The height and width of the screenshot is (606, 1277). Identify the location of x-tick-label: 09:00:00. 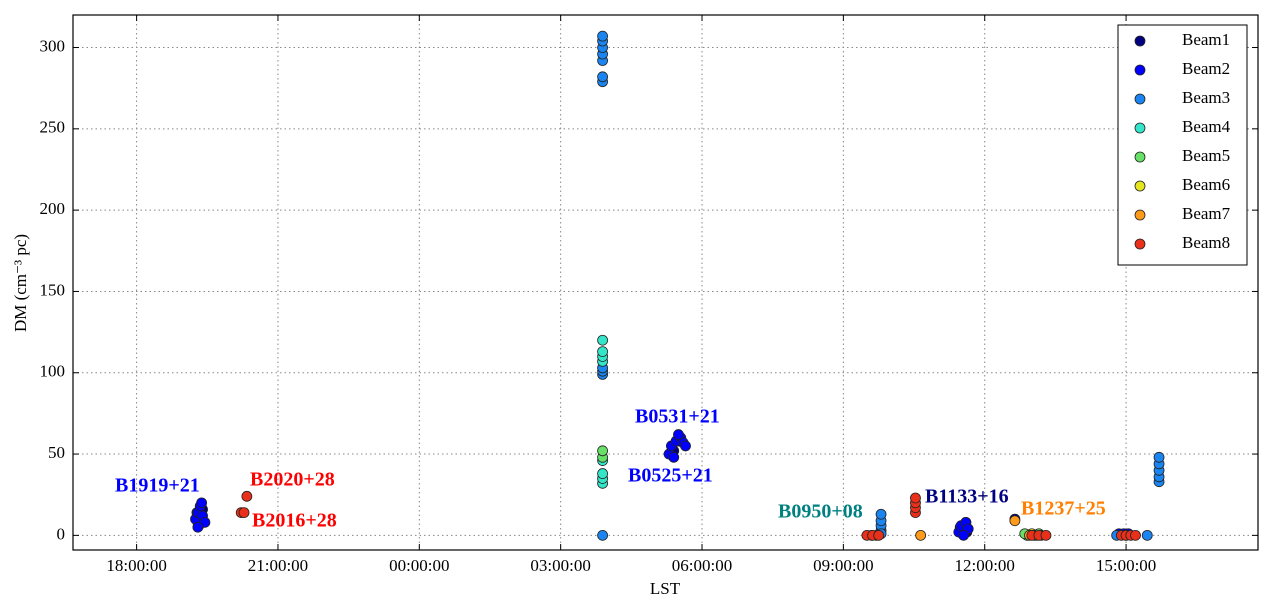
(843, 565).